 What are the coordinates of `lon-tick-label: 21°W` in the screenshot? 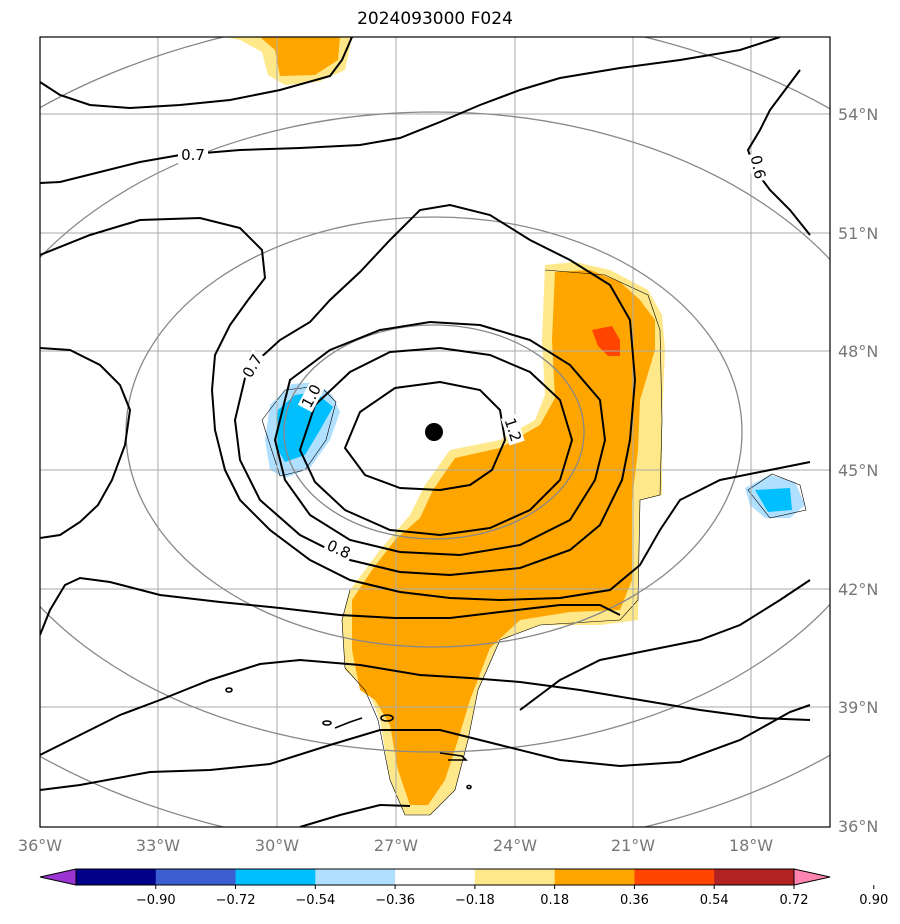 It's located at (633, 845).